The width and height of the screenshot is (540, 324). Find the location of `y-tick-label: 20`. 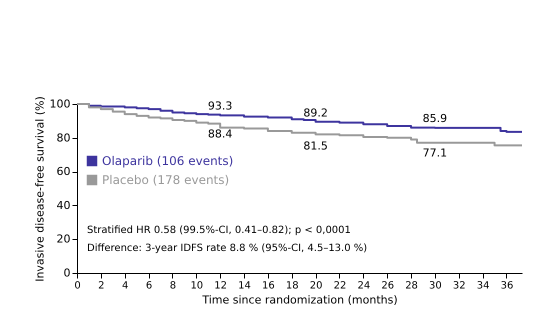

y-tick-label: 20 is located at coordinates (63, 239).